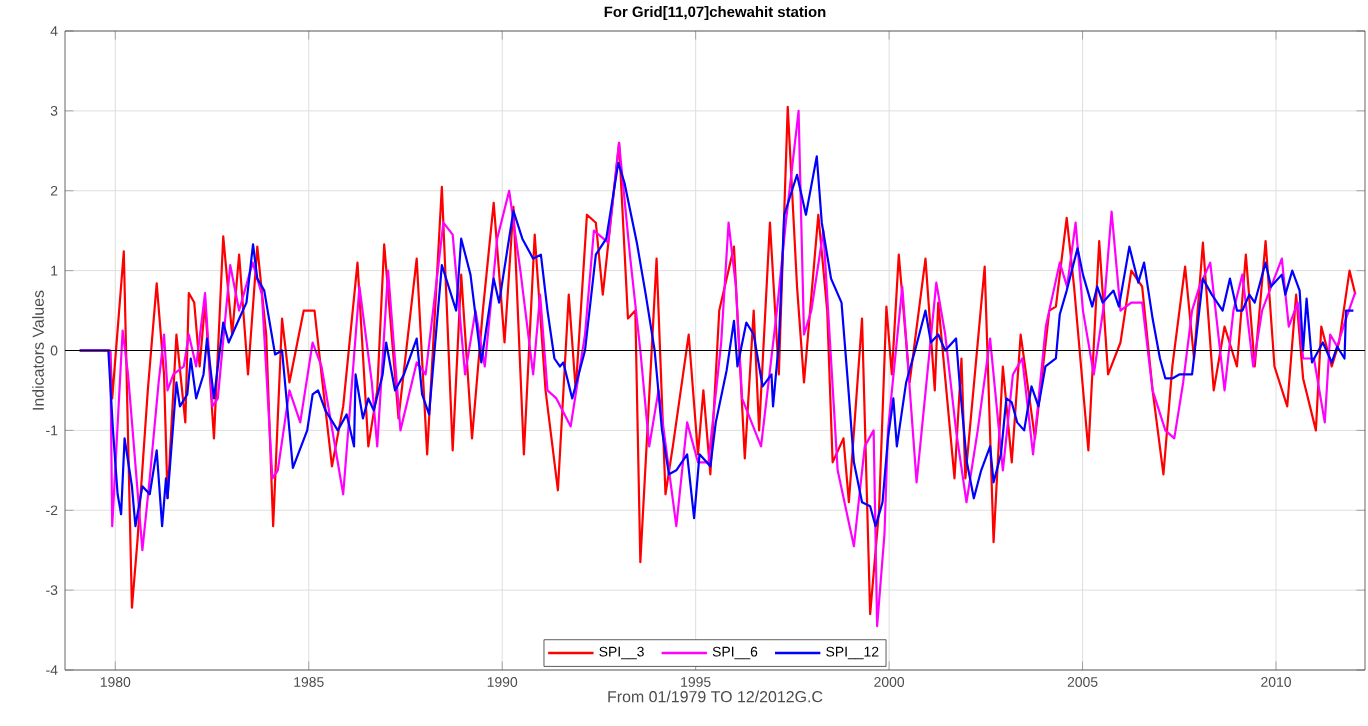 Image resolution: width=1368 pixels, height=726 pixels. I want to click on x-tick-label: 2005, so click(1082, 682).